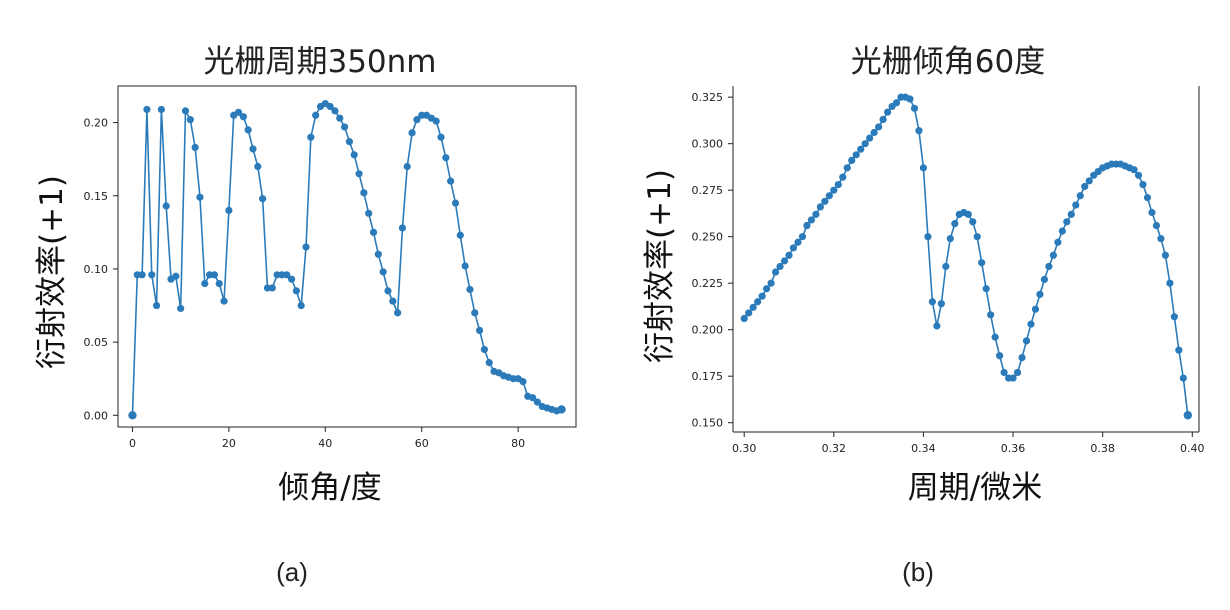 The height and width of the screenshot is (610, 1230). I want to click on y-tick-label: 0.325, so click(708, 97).